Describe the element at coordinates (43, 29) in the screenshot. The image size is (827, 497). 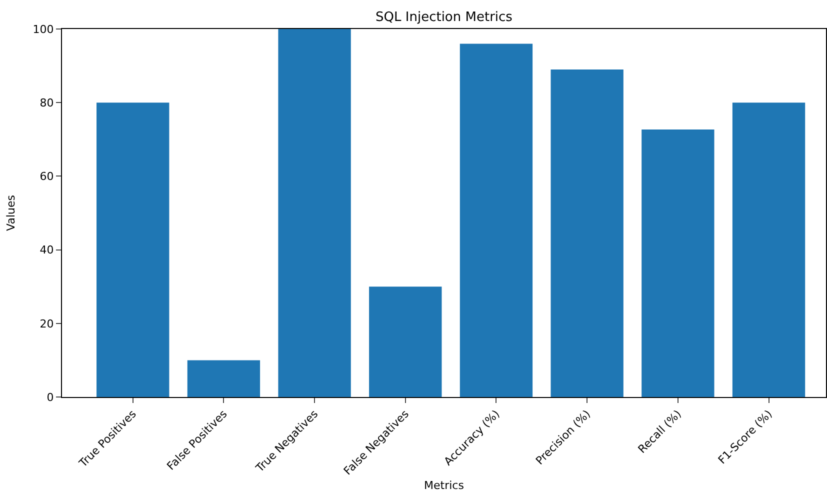
I see `y-tick-label: 100` at that location.